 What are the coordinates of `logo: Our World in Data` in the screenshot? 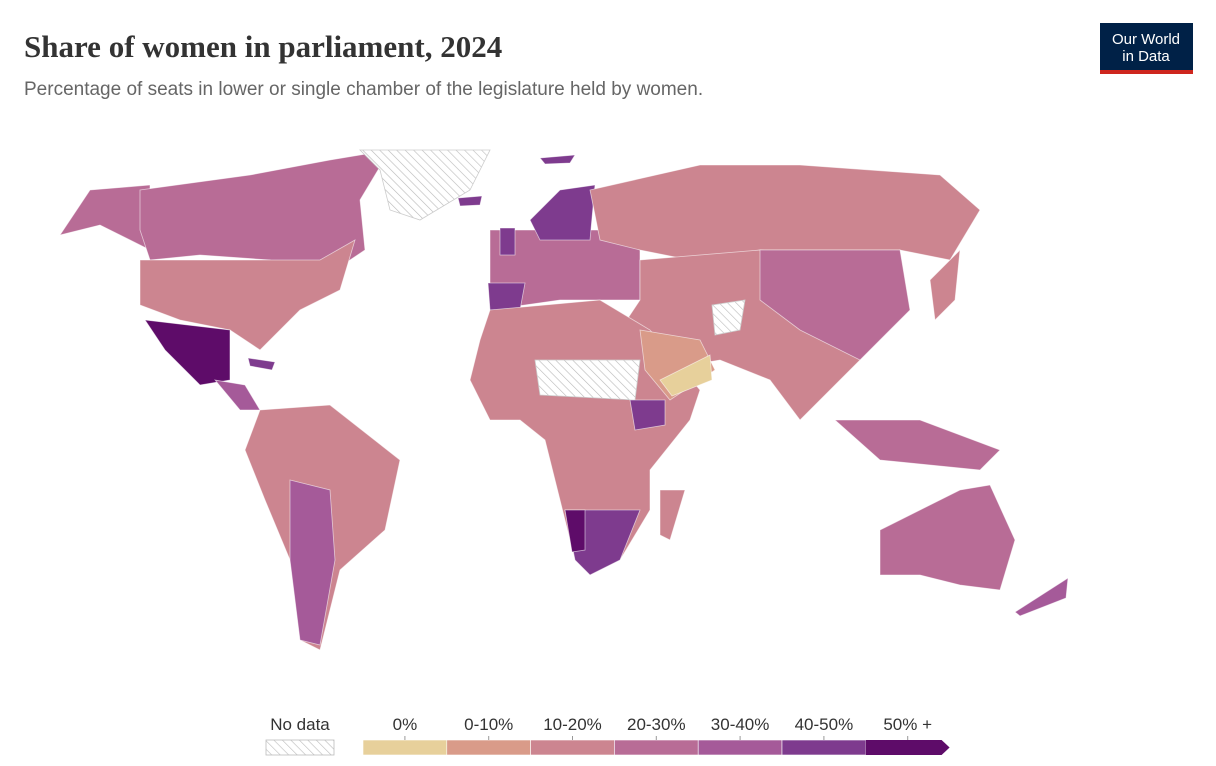 It's located at (1146, 48).